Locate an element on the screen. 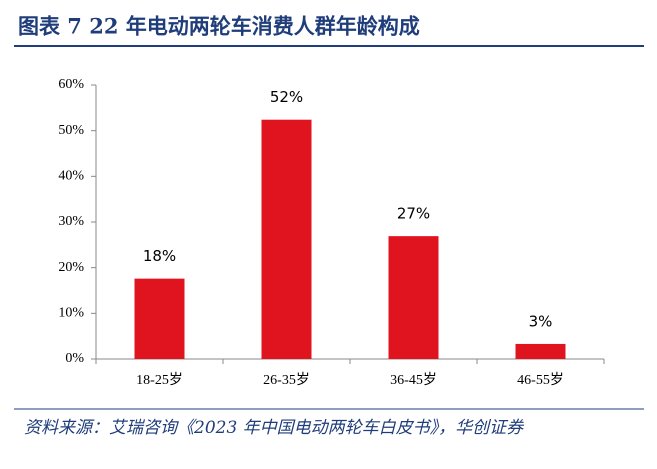 The width and height of the screenshot is (657, 469). source-note: 资料来源：艾瑞咨询《2023 年中国电动两轮车白皮书》，华创证券 is located at coordinates (274, 428).